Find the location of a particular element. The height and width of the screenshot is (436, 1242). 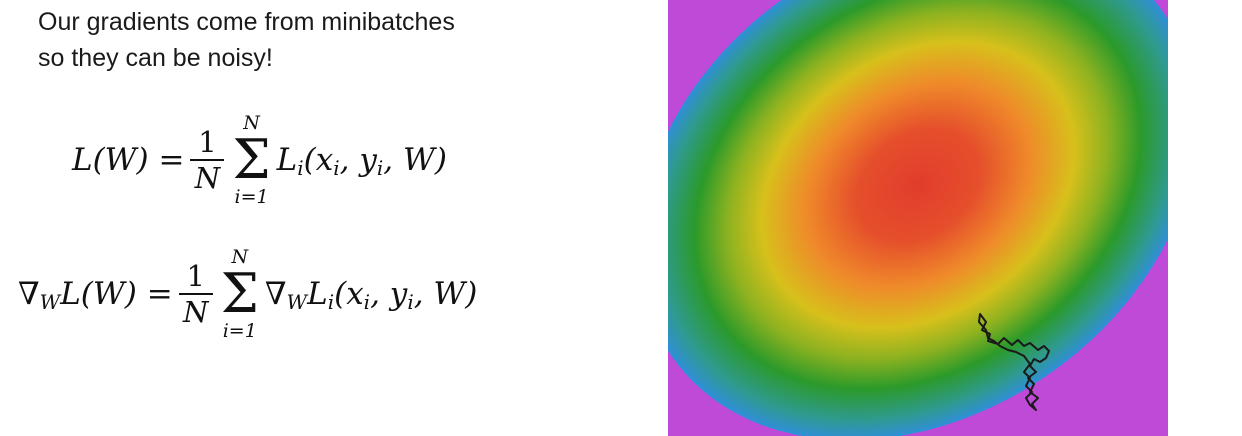

nabla-sub: W is located at coordinates (50, 302).